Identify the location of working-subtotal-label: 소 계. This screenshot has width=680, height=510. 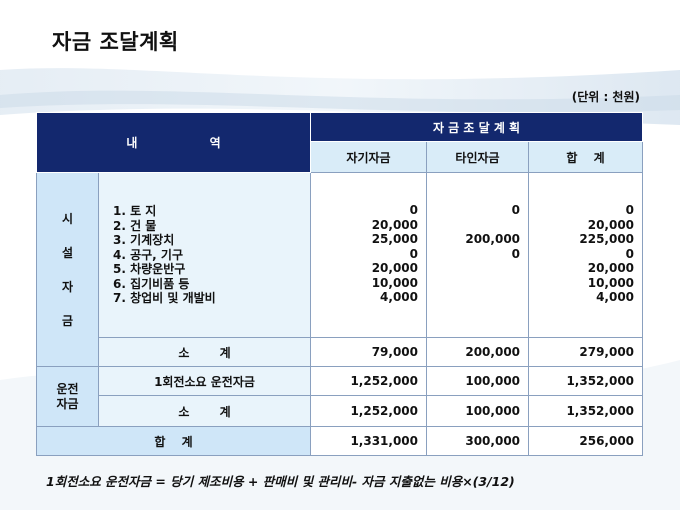
(204, 411).